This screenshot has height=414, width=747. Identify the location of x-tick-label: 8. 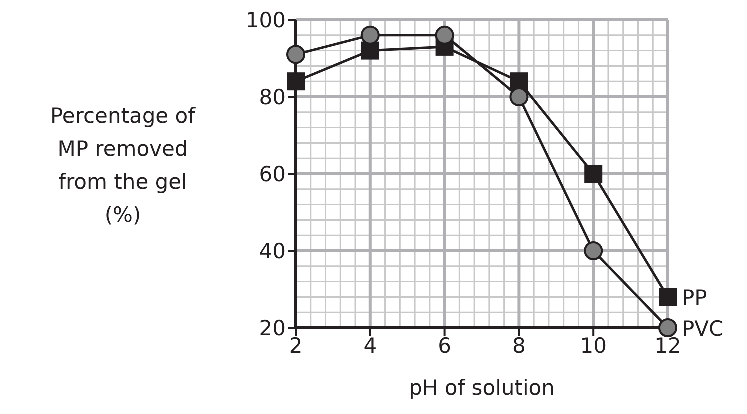
(519, 346).